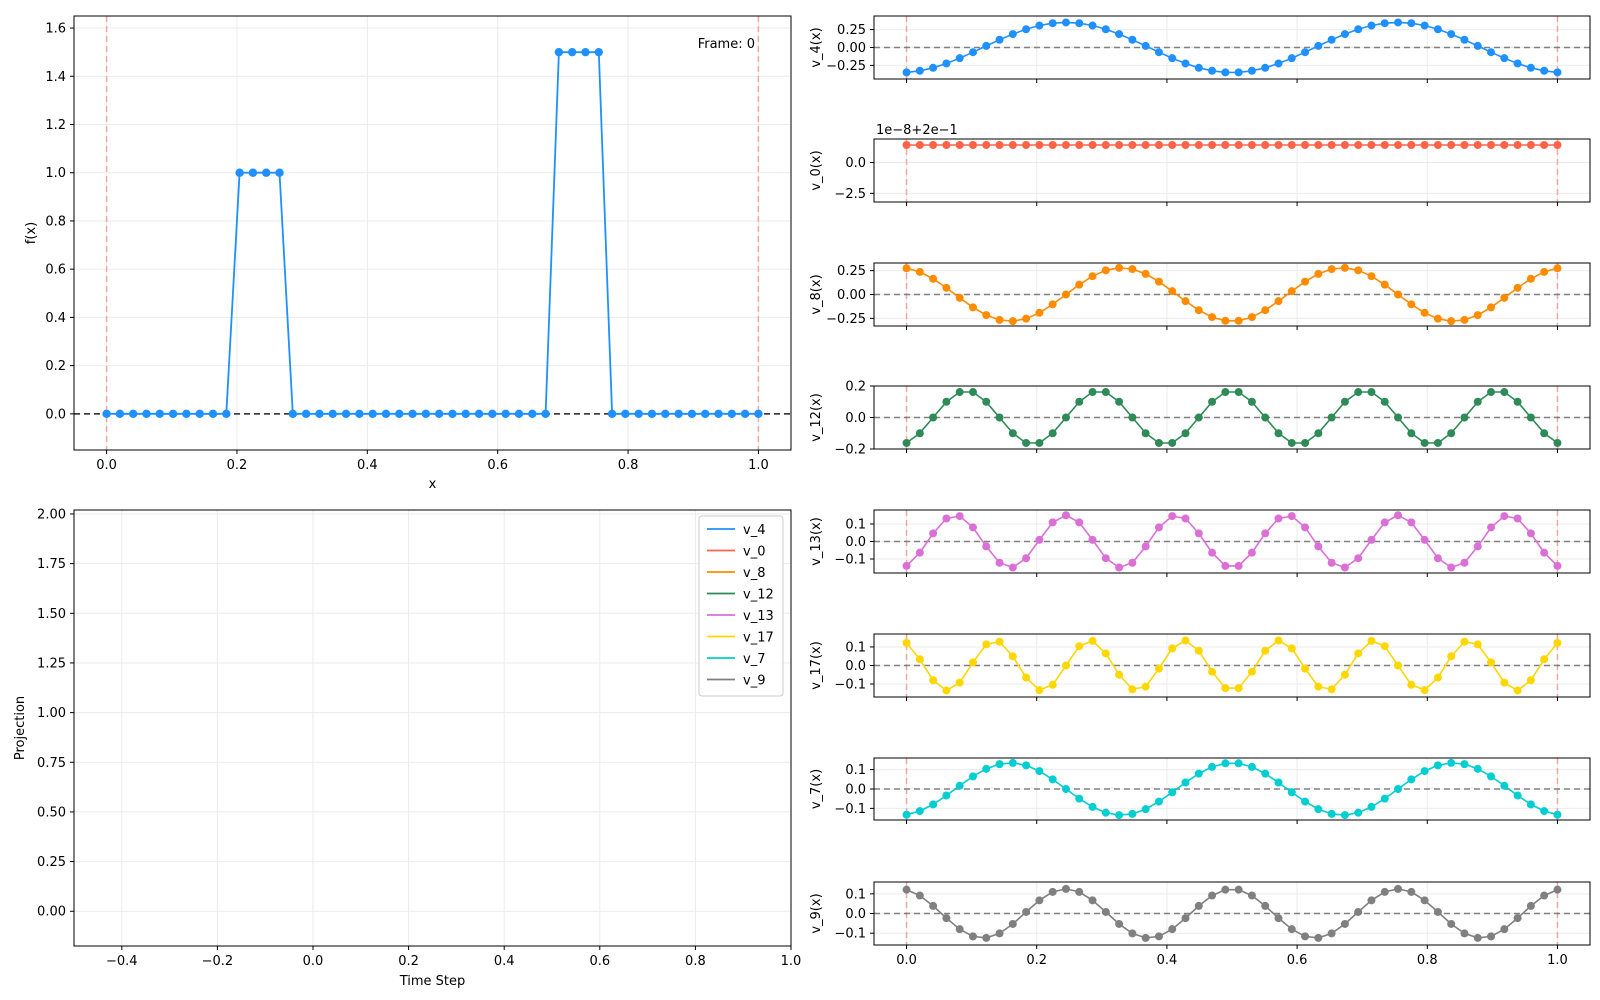 The image size is (1600, 1000). I want to click on legend-label: v_13, so click(758, 616).